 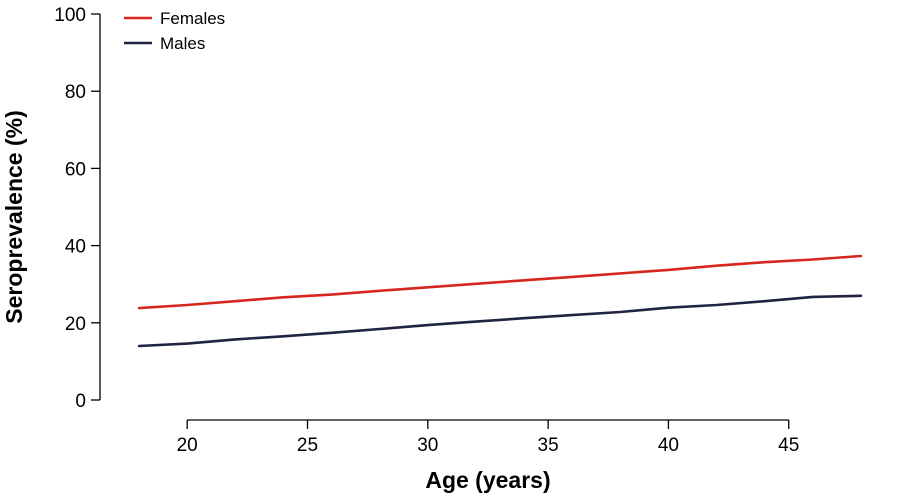 What do you see at coordinates (75, 324) in the screenshot?
I see `y-tick-label: 20` at bounding box center [75, 324].